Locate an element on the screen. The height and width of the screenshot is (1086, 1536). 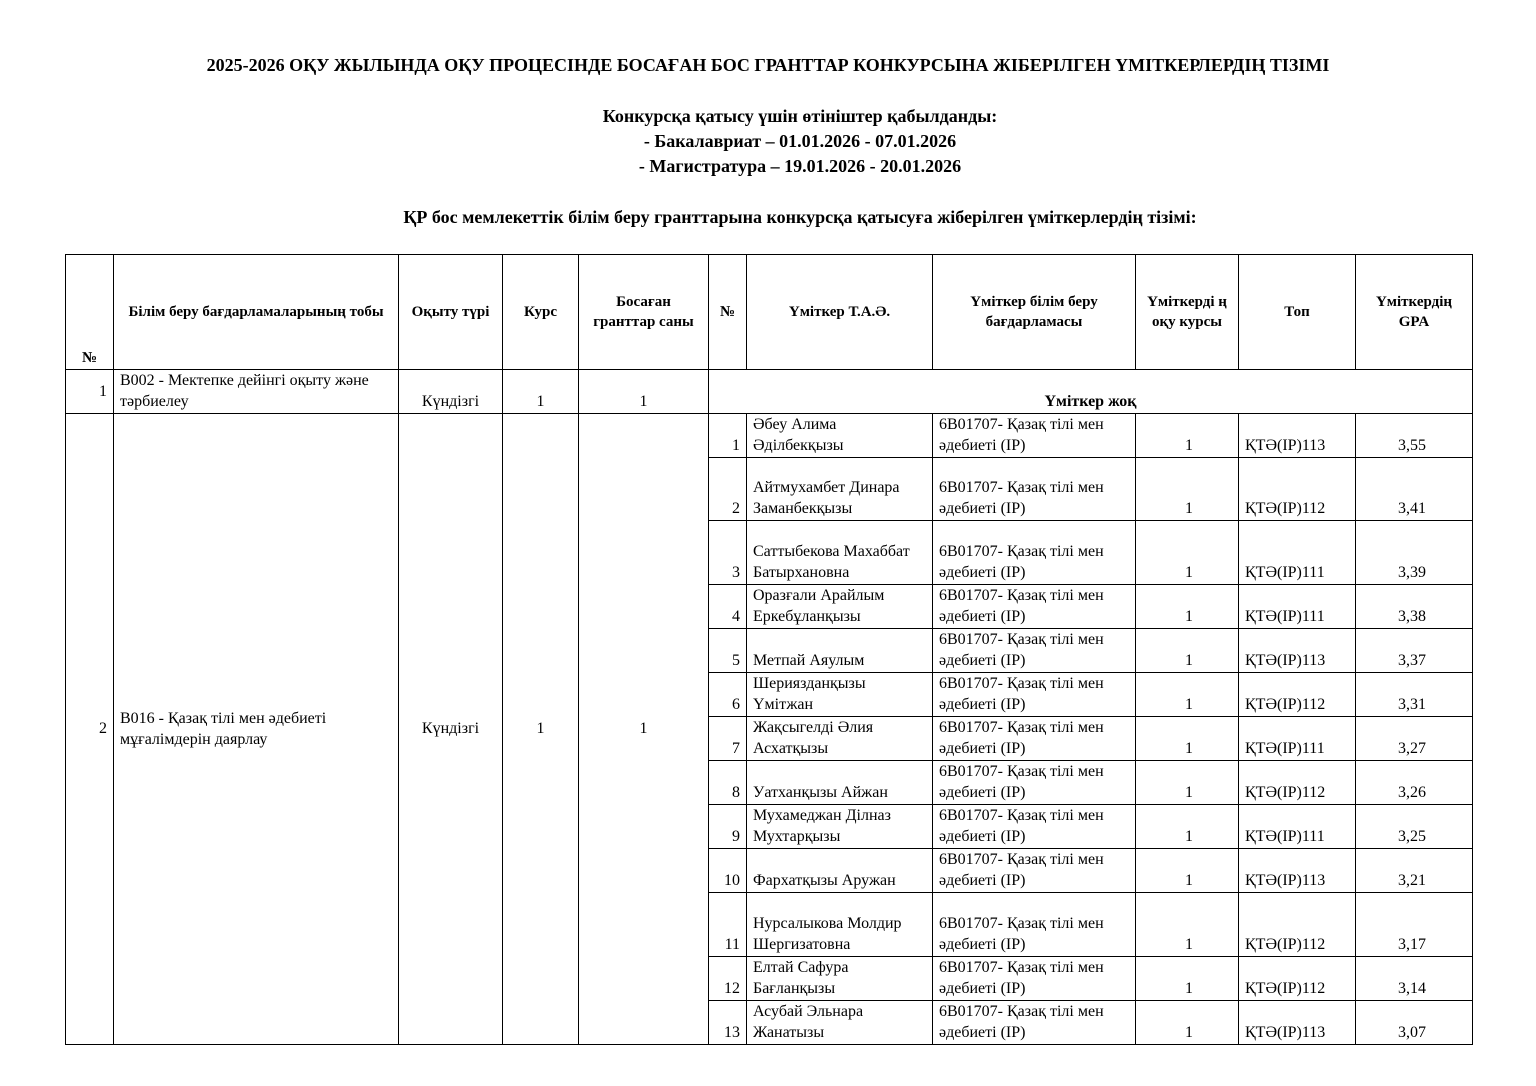
column-header: Білім беру бағдарламаларының тобы is located at coordinates (256, 312).